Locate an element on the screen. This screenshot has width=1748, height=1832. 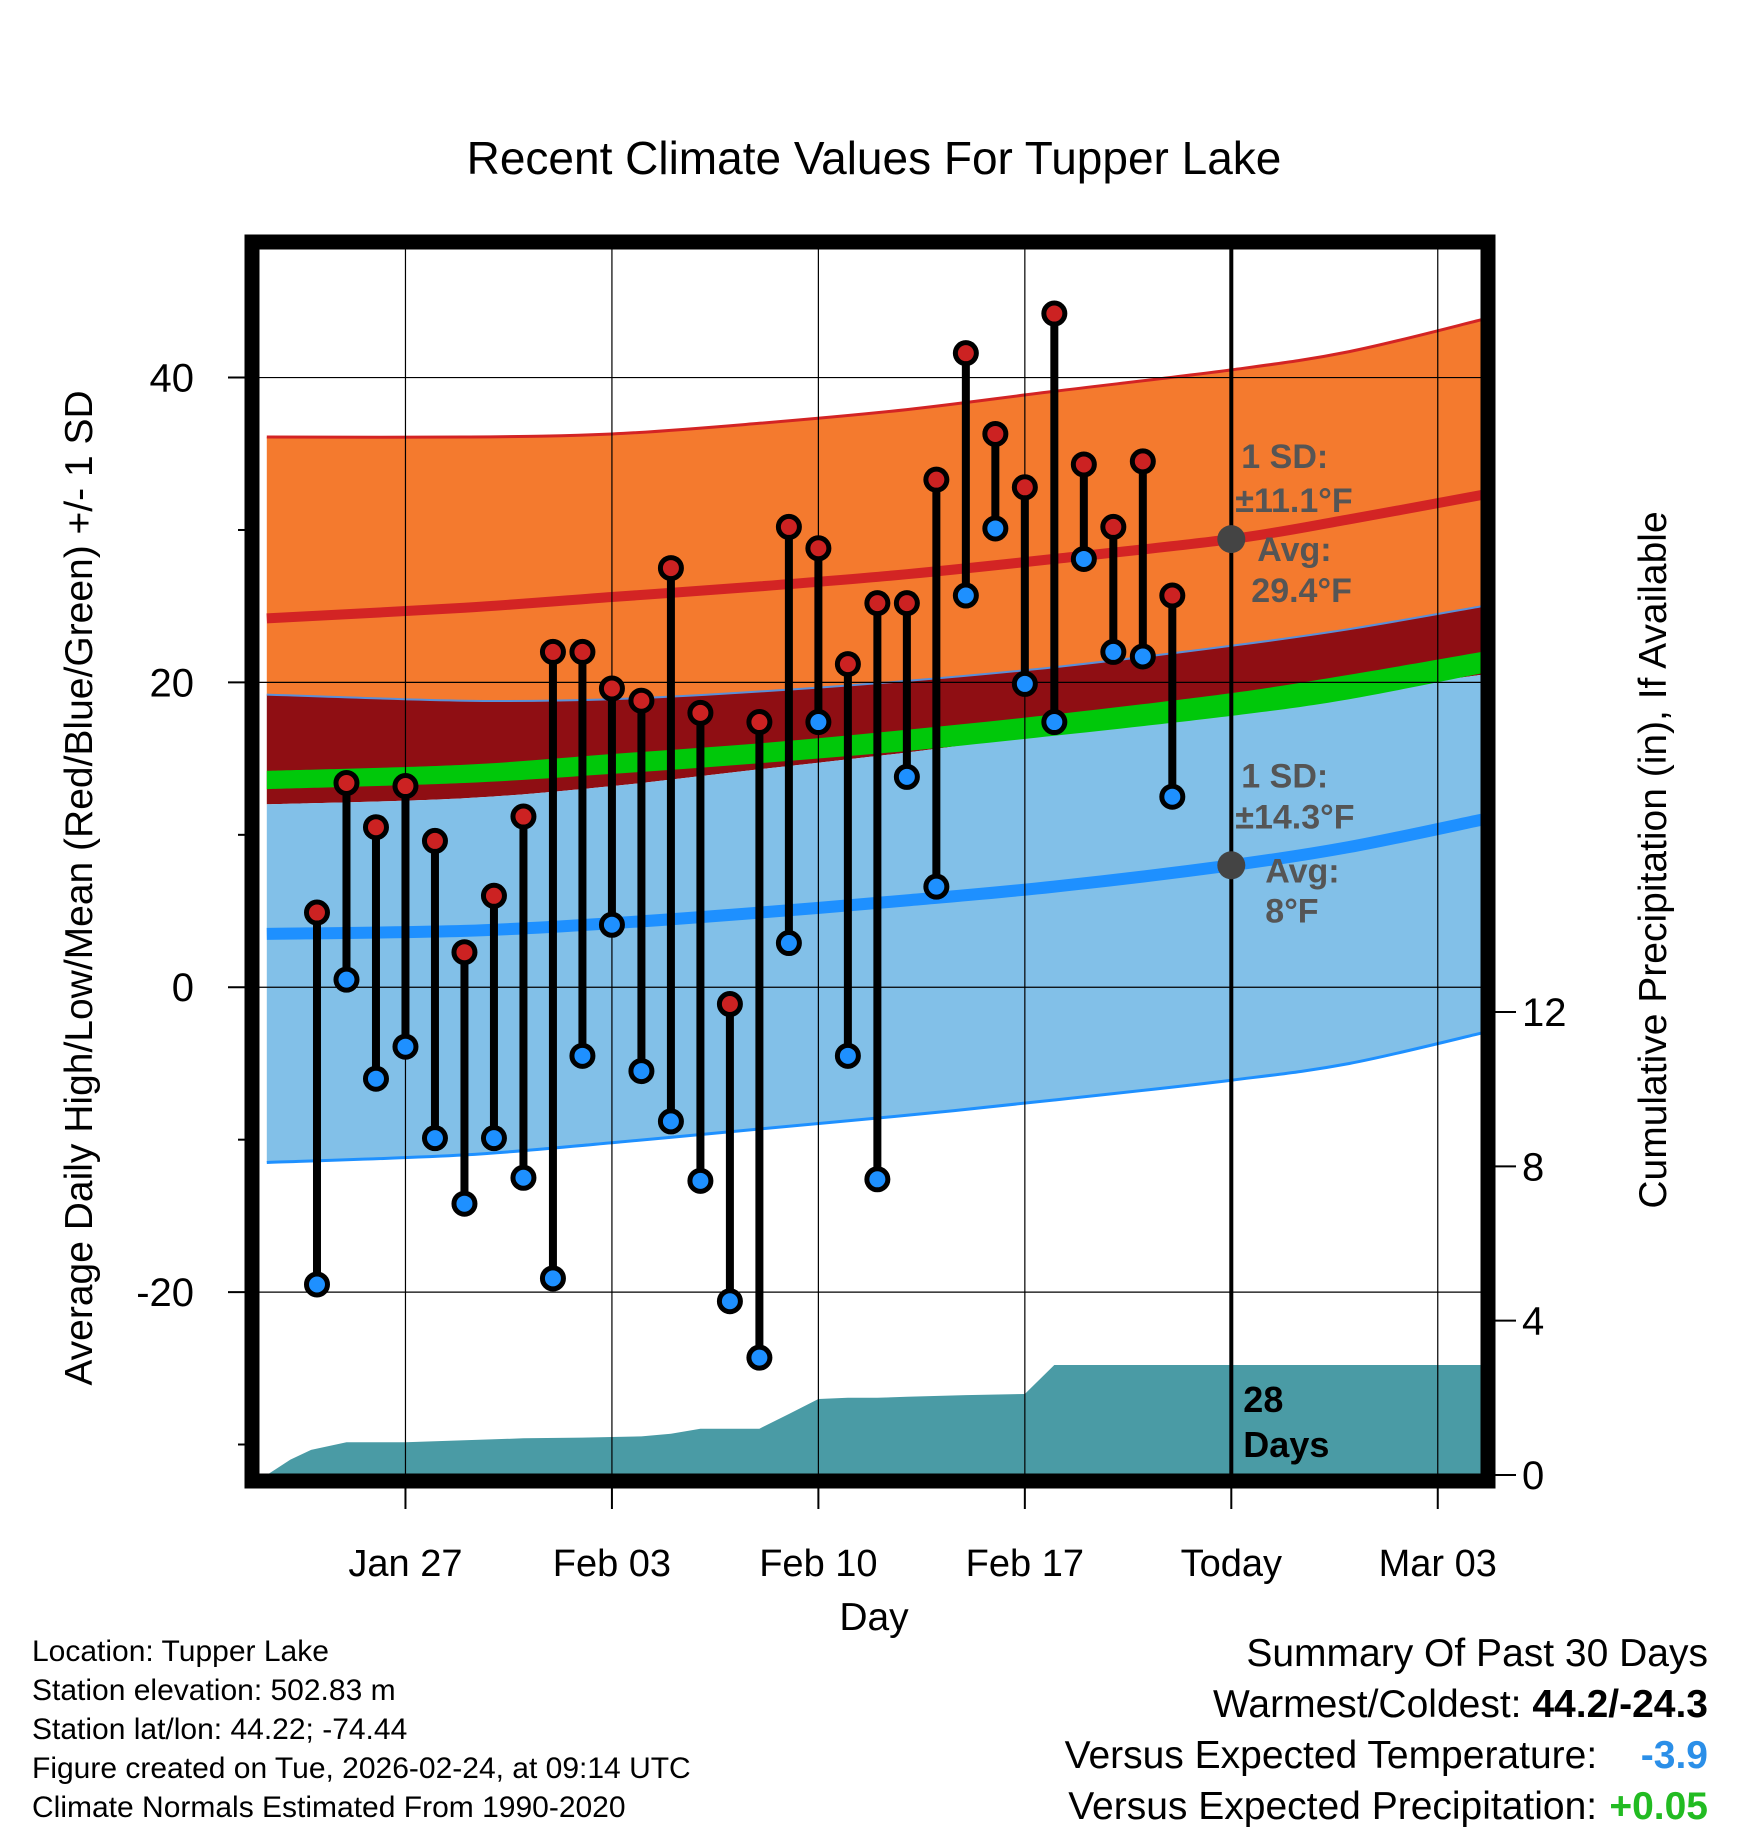
temp-label: Versus Expected Temperature: is located at coordinates (1331, 1755).